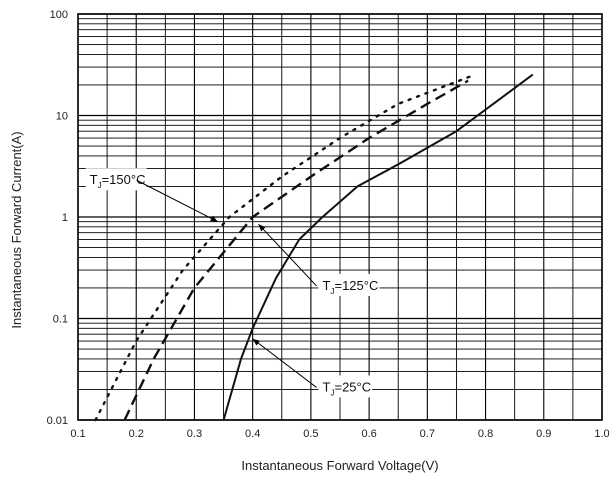 This screenshot has height=483, width=615. What do you see at coordinates (57, 421) in the screenshot?
I see `y-tick-label: 0.01` at bounding box center [57, 421].